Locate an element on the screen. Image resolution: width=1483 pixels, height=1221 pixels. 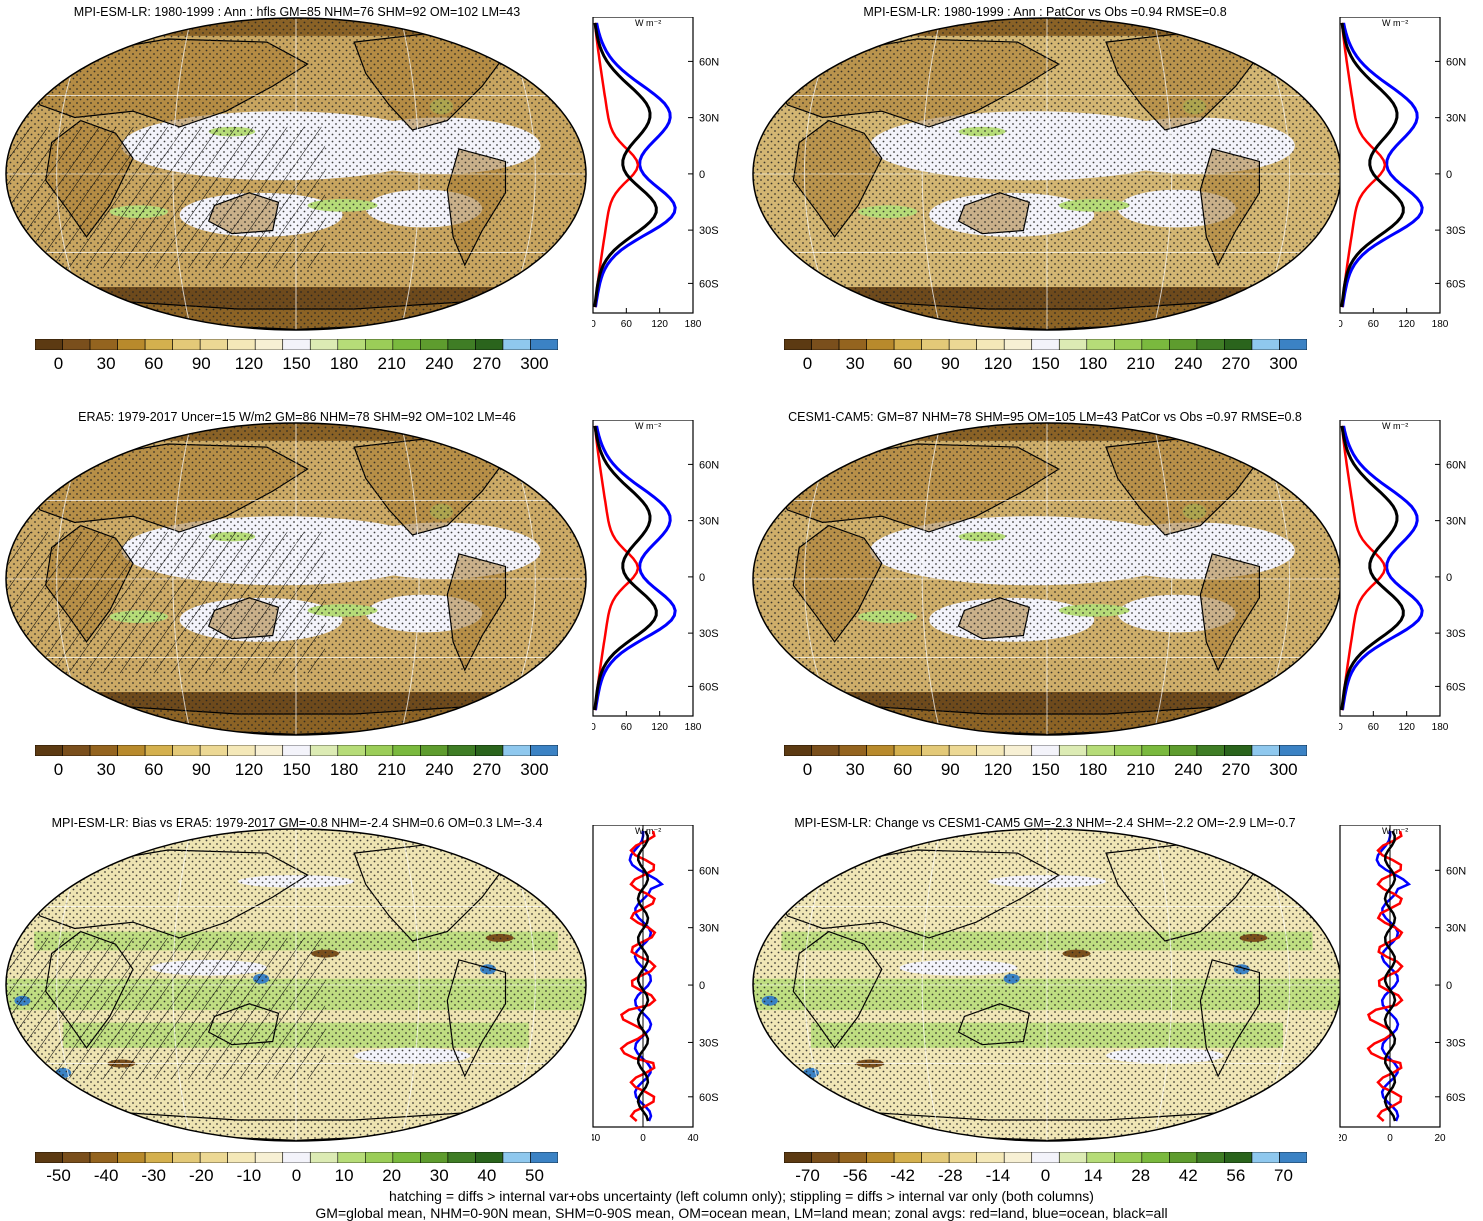
colorbar-label: -40 is located at coordinates (106, 1175).